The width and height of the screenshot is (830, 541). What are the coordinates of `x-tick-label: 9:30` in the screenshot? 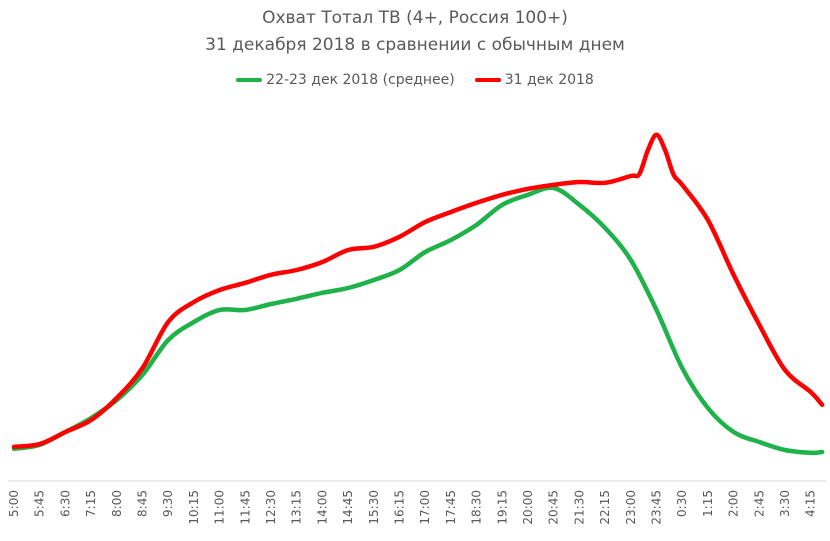 It's located at (168, 503).